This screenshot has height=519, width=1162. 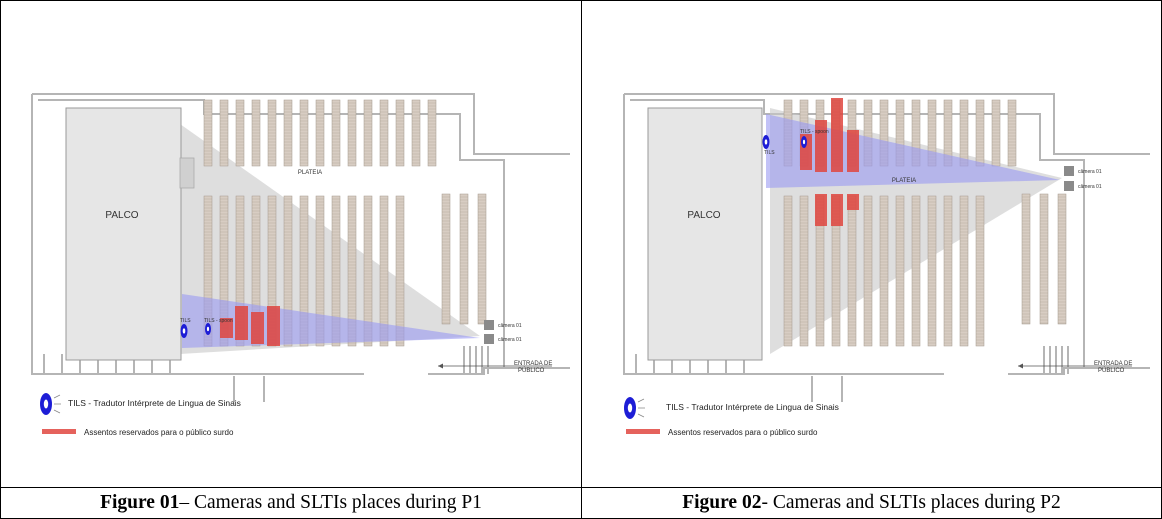 I want to click on seat-rows, so click(x=345, y=223).